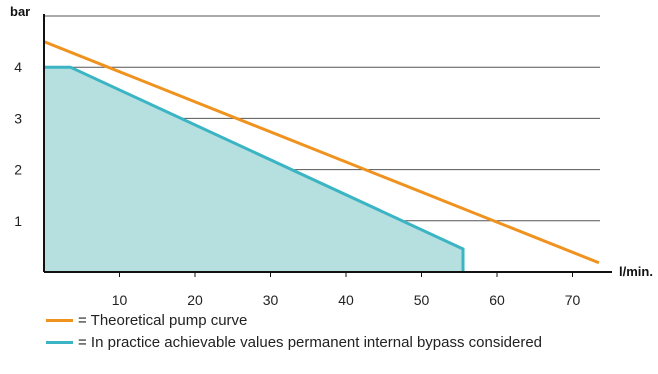 This screenshot has width=658, height=374. I want to click on x-tick-label-10: 10, so click(120, 300).